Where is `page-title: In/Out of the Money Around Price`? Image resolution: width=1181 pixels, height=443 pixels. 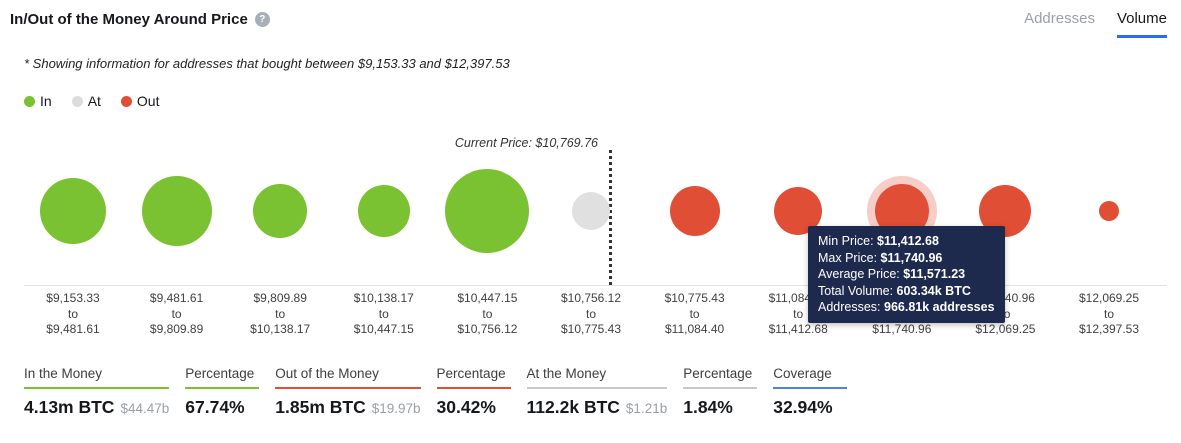
page-title: In/Out of the Money Around Price is located at coordinates (129, 19).